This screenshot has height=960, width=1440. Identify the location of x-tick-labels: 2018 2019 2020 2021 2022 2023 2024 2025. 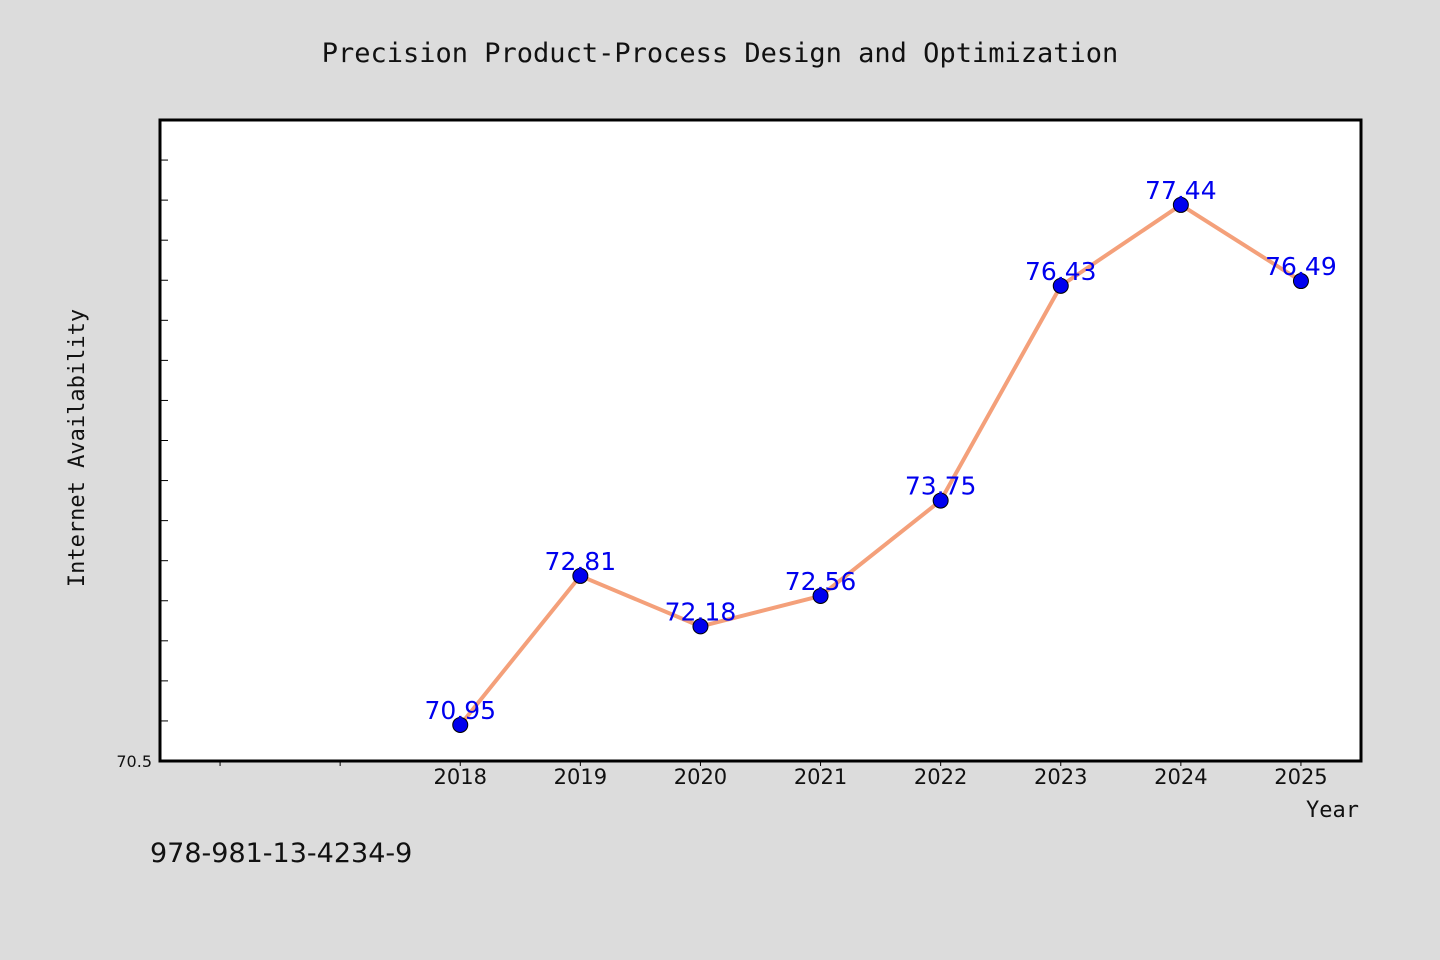
(881, 777).